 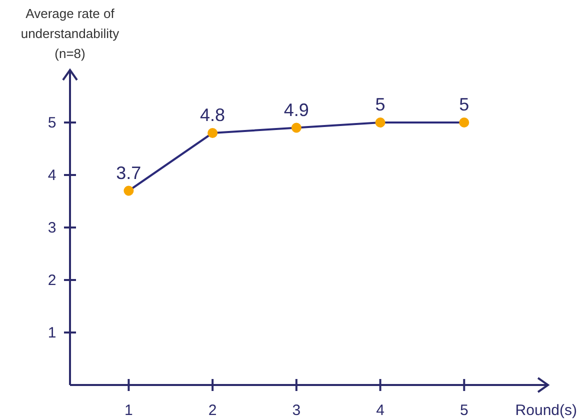 I want to click on data-label: 4.9, so click(x=296, y=110).